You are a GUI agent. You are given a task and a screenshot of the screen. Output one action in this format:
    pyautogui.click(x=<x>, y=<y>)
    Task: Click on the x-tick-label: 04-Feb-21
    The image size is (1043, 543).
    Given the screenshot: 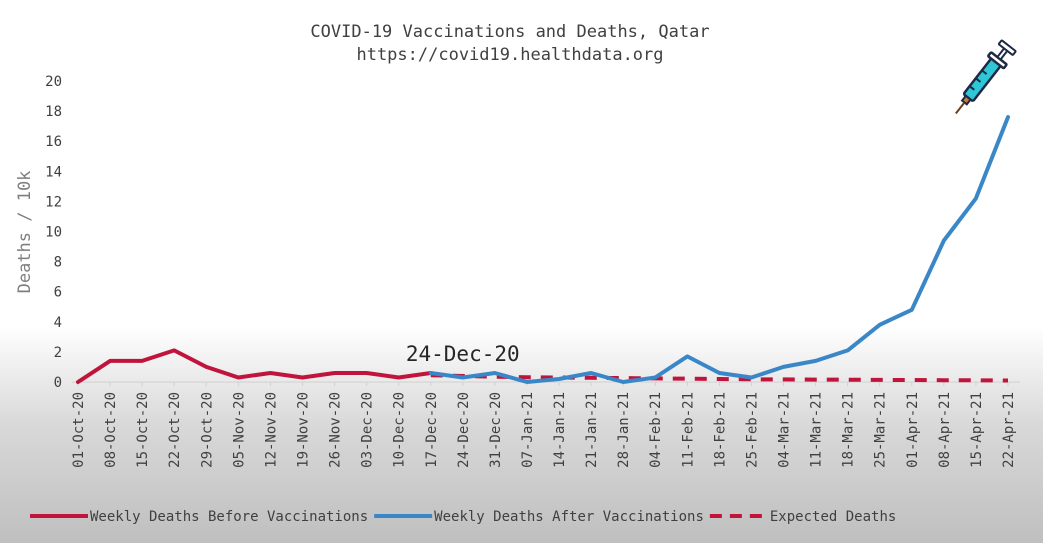 What is the action you would take?
    pyautogui.click(x=656, y=430)
    